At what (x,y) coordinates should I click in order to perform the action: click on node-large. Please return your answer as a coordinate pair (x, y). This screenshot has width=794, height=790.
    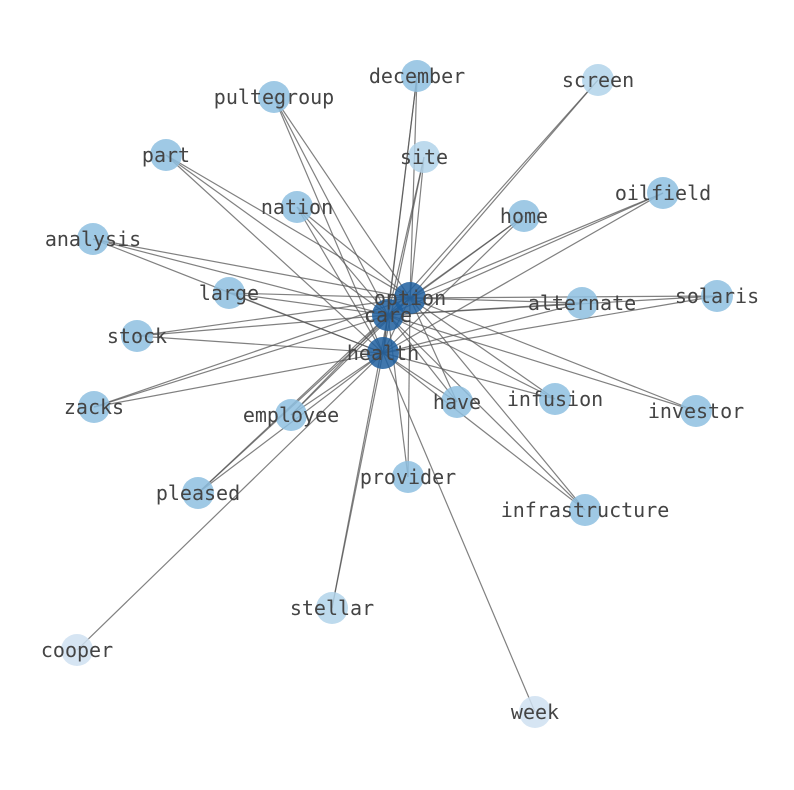
    Looking at the image, I should click on (229, 293).